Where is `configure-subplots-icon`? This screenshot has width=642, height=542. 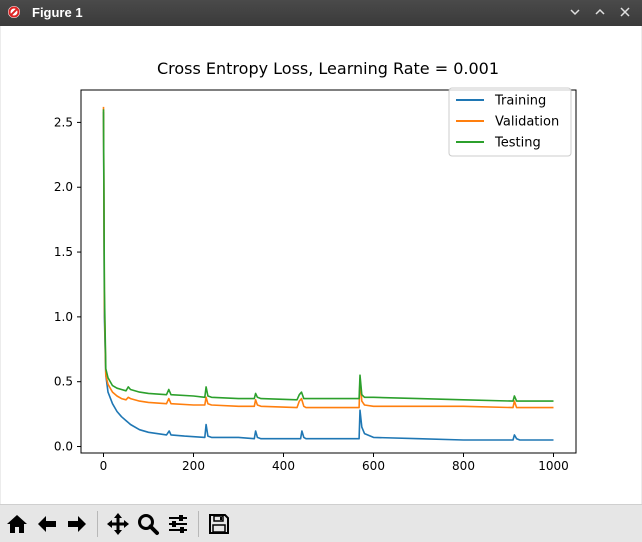
configure-subplots-icon is located at coordinates (178, 524).